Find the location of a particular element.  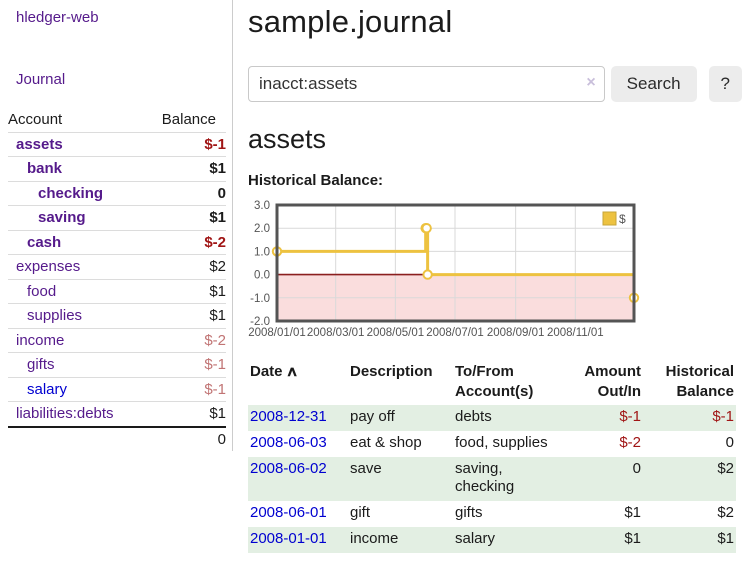

sidebar-account-link: assets is located at coordinates (39, 144).